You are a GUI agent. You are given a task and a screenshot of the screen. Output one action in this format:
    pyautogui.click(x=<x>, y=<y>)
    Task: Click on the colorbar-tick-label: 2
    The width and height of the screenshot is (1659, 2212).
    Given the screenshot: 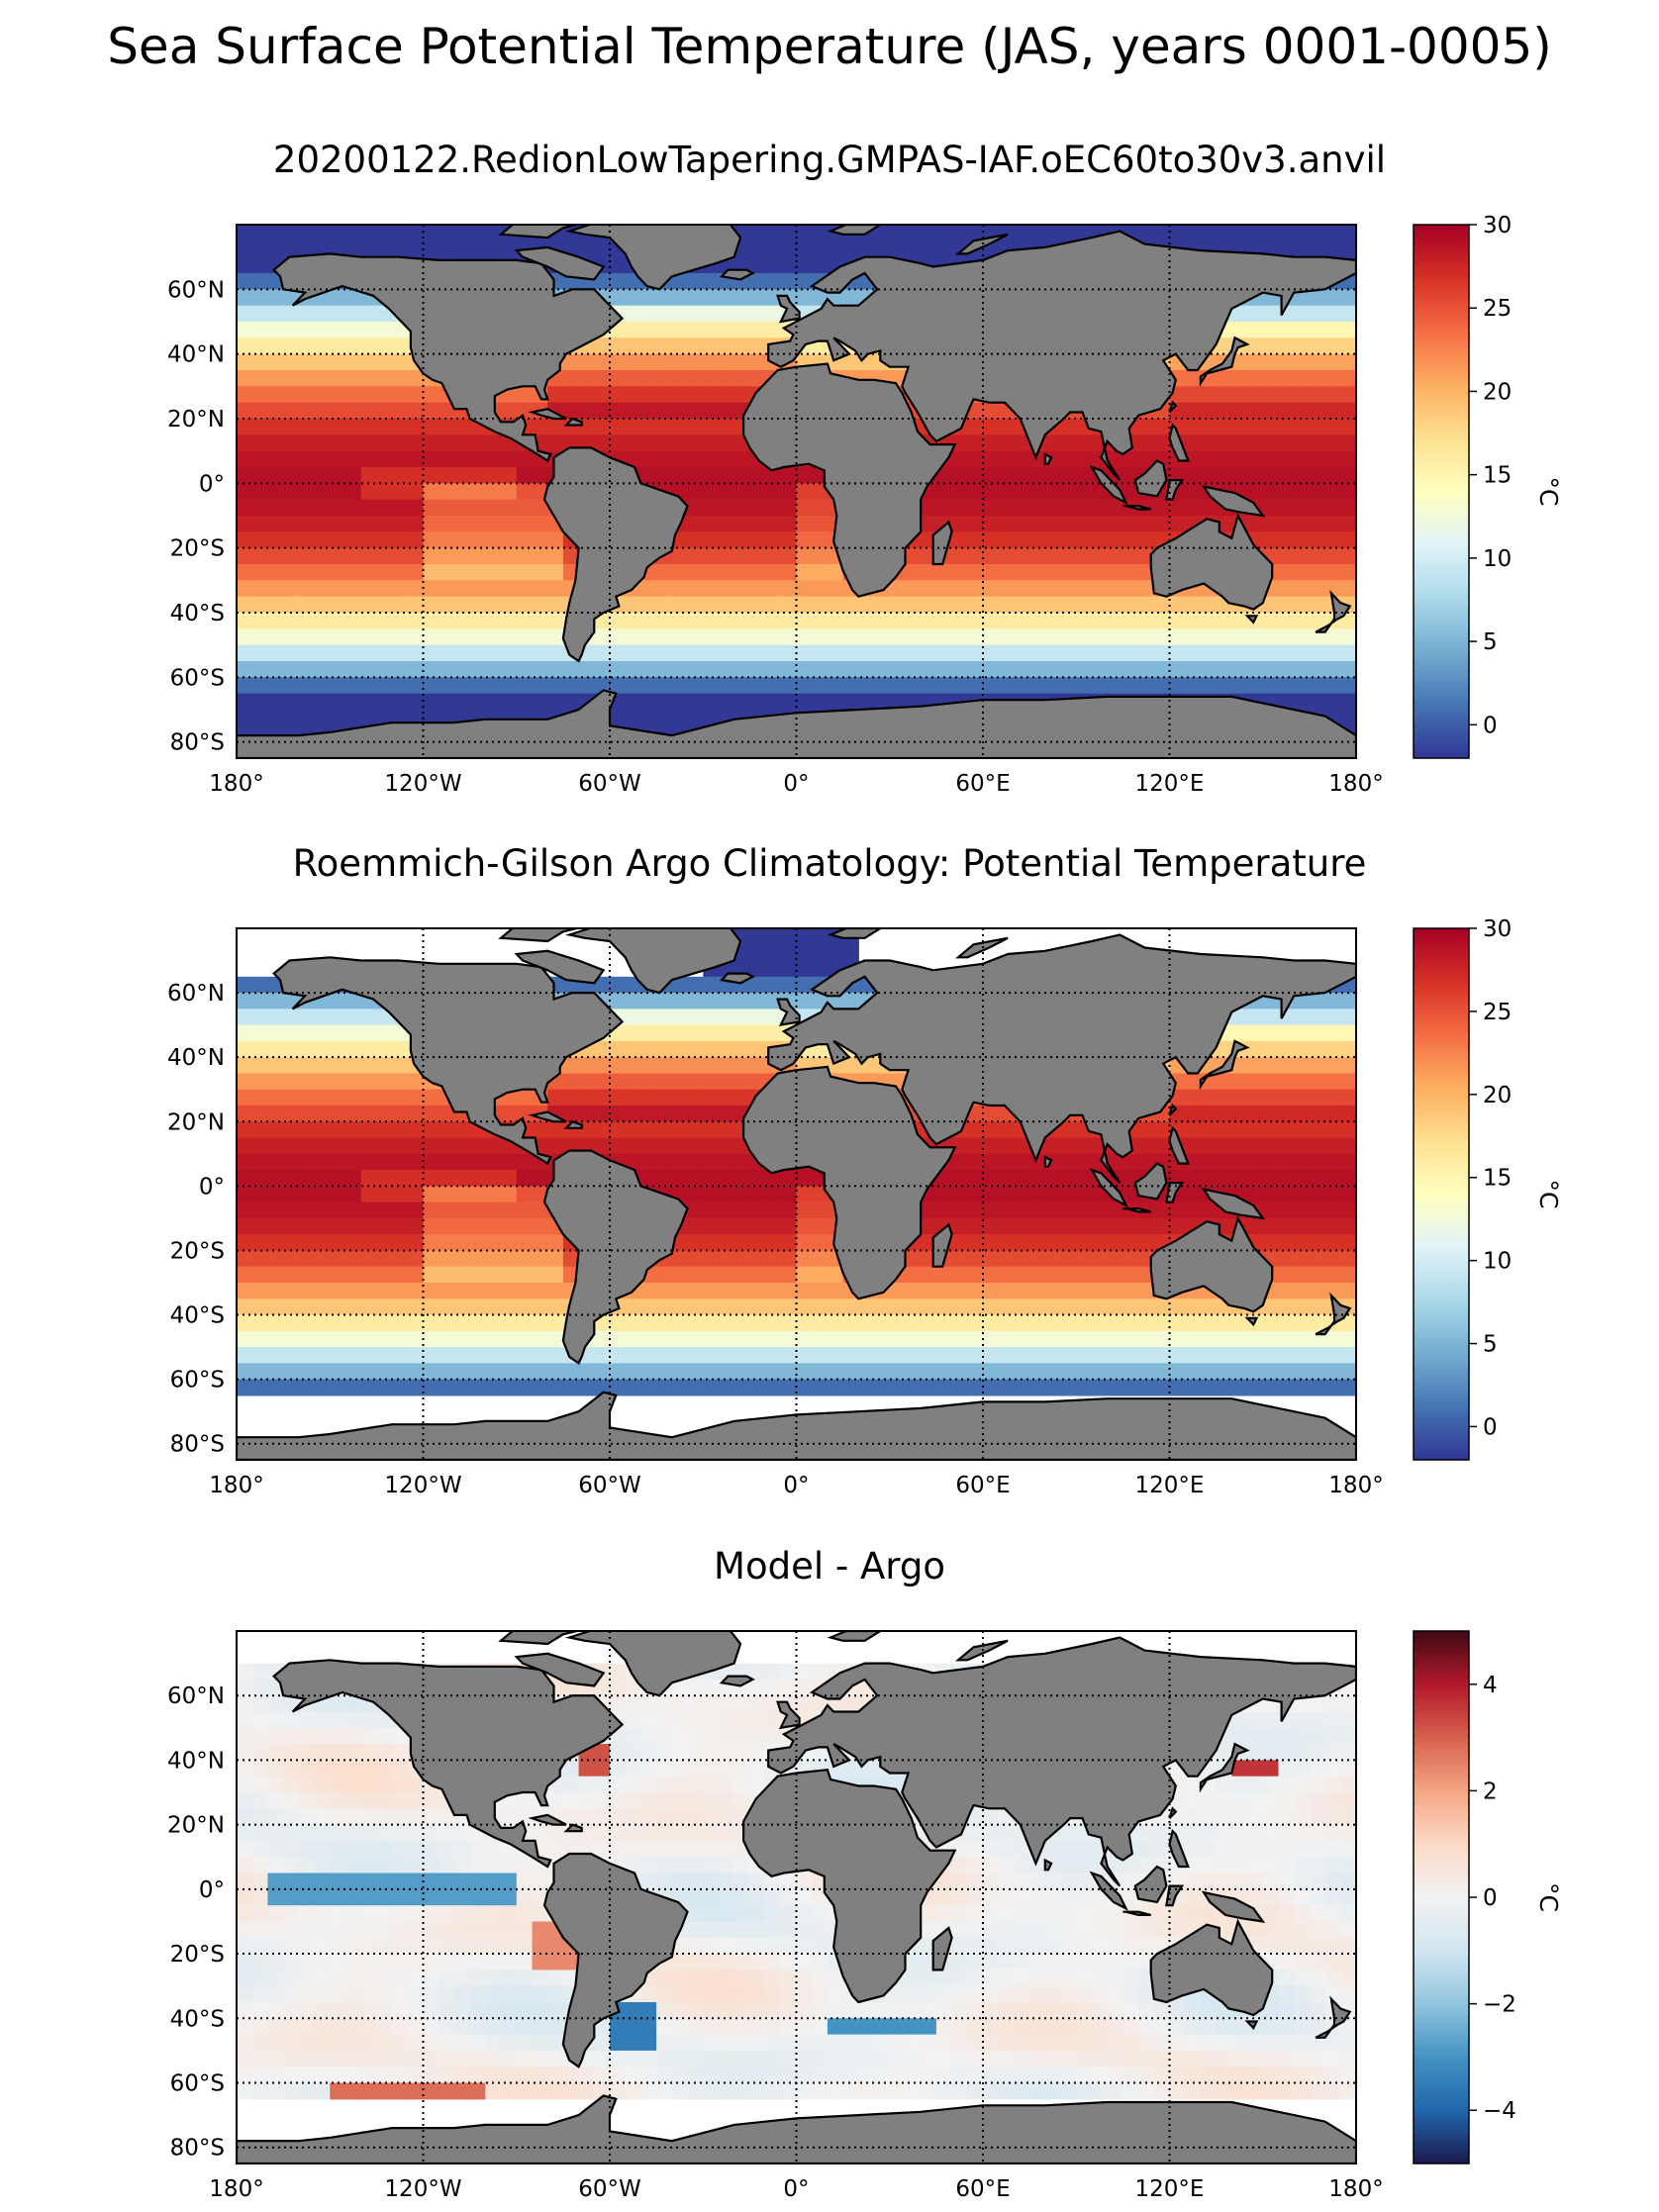 What is the action you would take?
    pyautogui.click(x=1490, y=1791)
    